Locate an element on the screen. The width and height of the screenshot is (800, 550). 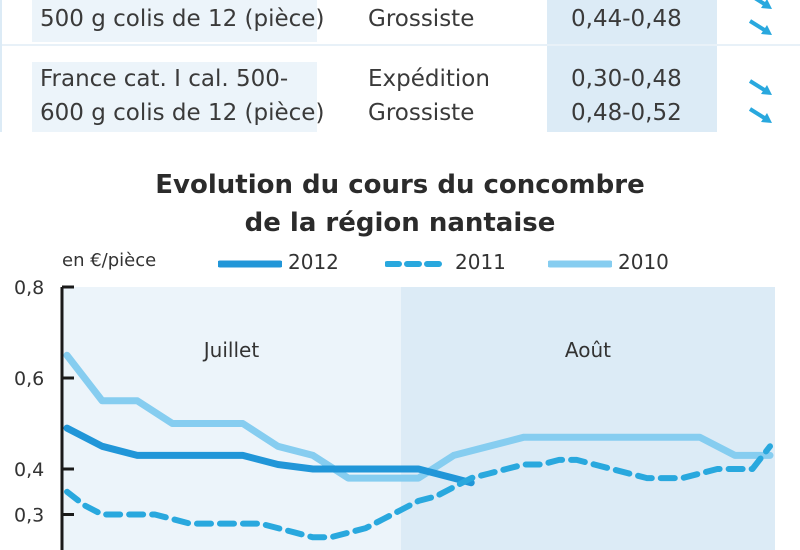
month-label: Juillet is located at coordinates (231, 350).